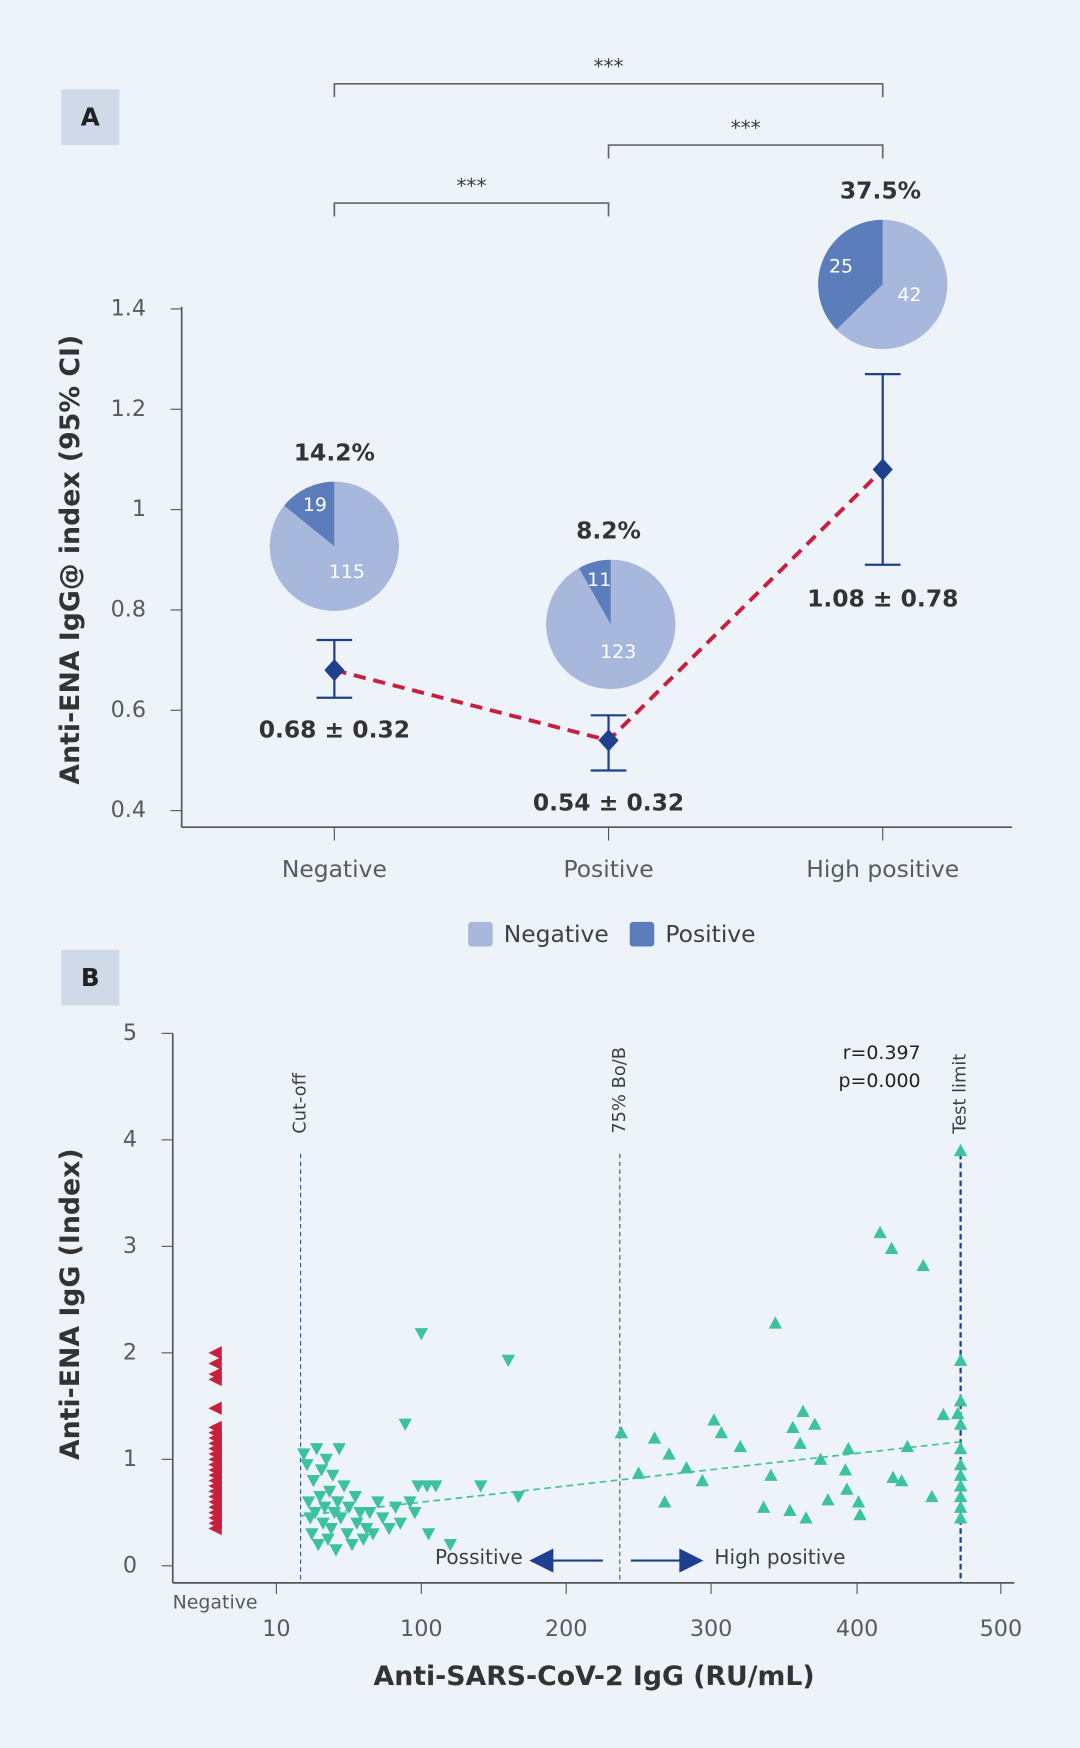  I want to click on y-tick-label: 1, so click(130, 1459).